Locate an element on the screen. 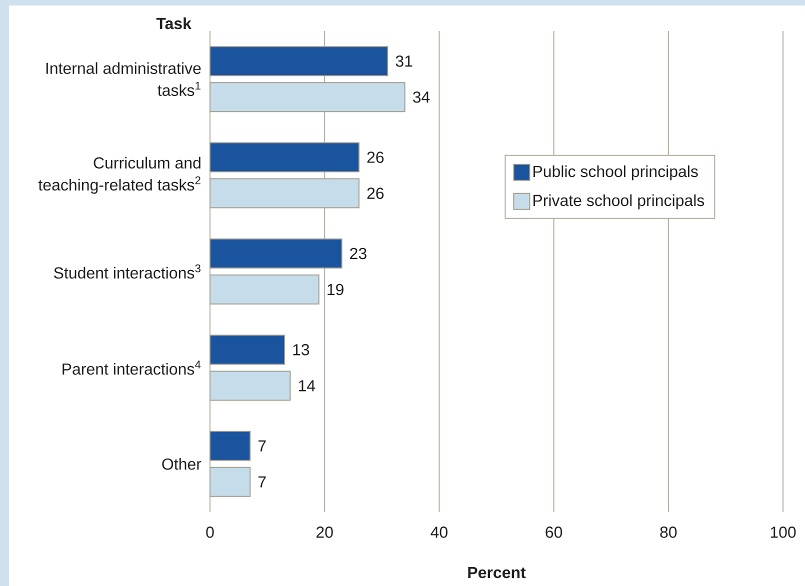  data-label: 34 is located at coordinates (421, 97).